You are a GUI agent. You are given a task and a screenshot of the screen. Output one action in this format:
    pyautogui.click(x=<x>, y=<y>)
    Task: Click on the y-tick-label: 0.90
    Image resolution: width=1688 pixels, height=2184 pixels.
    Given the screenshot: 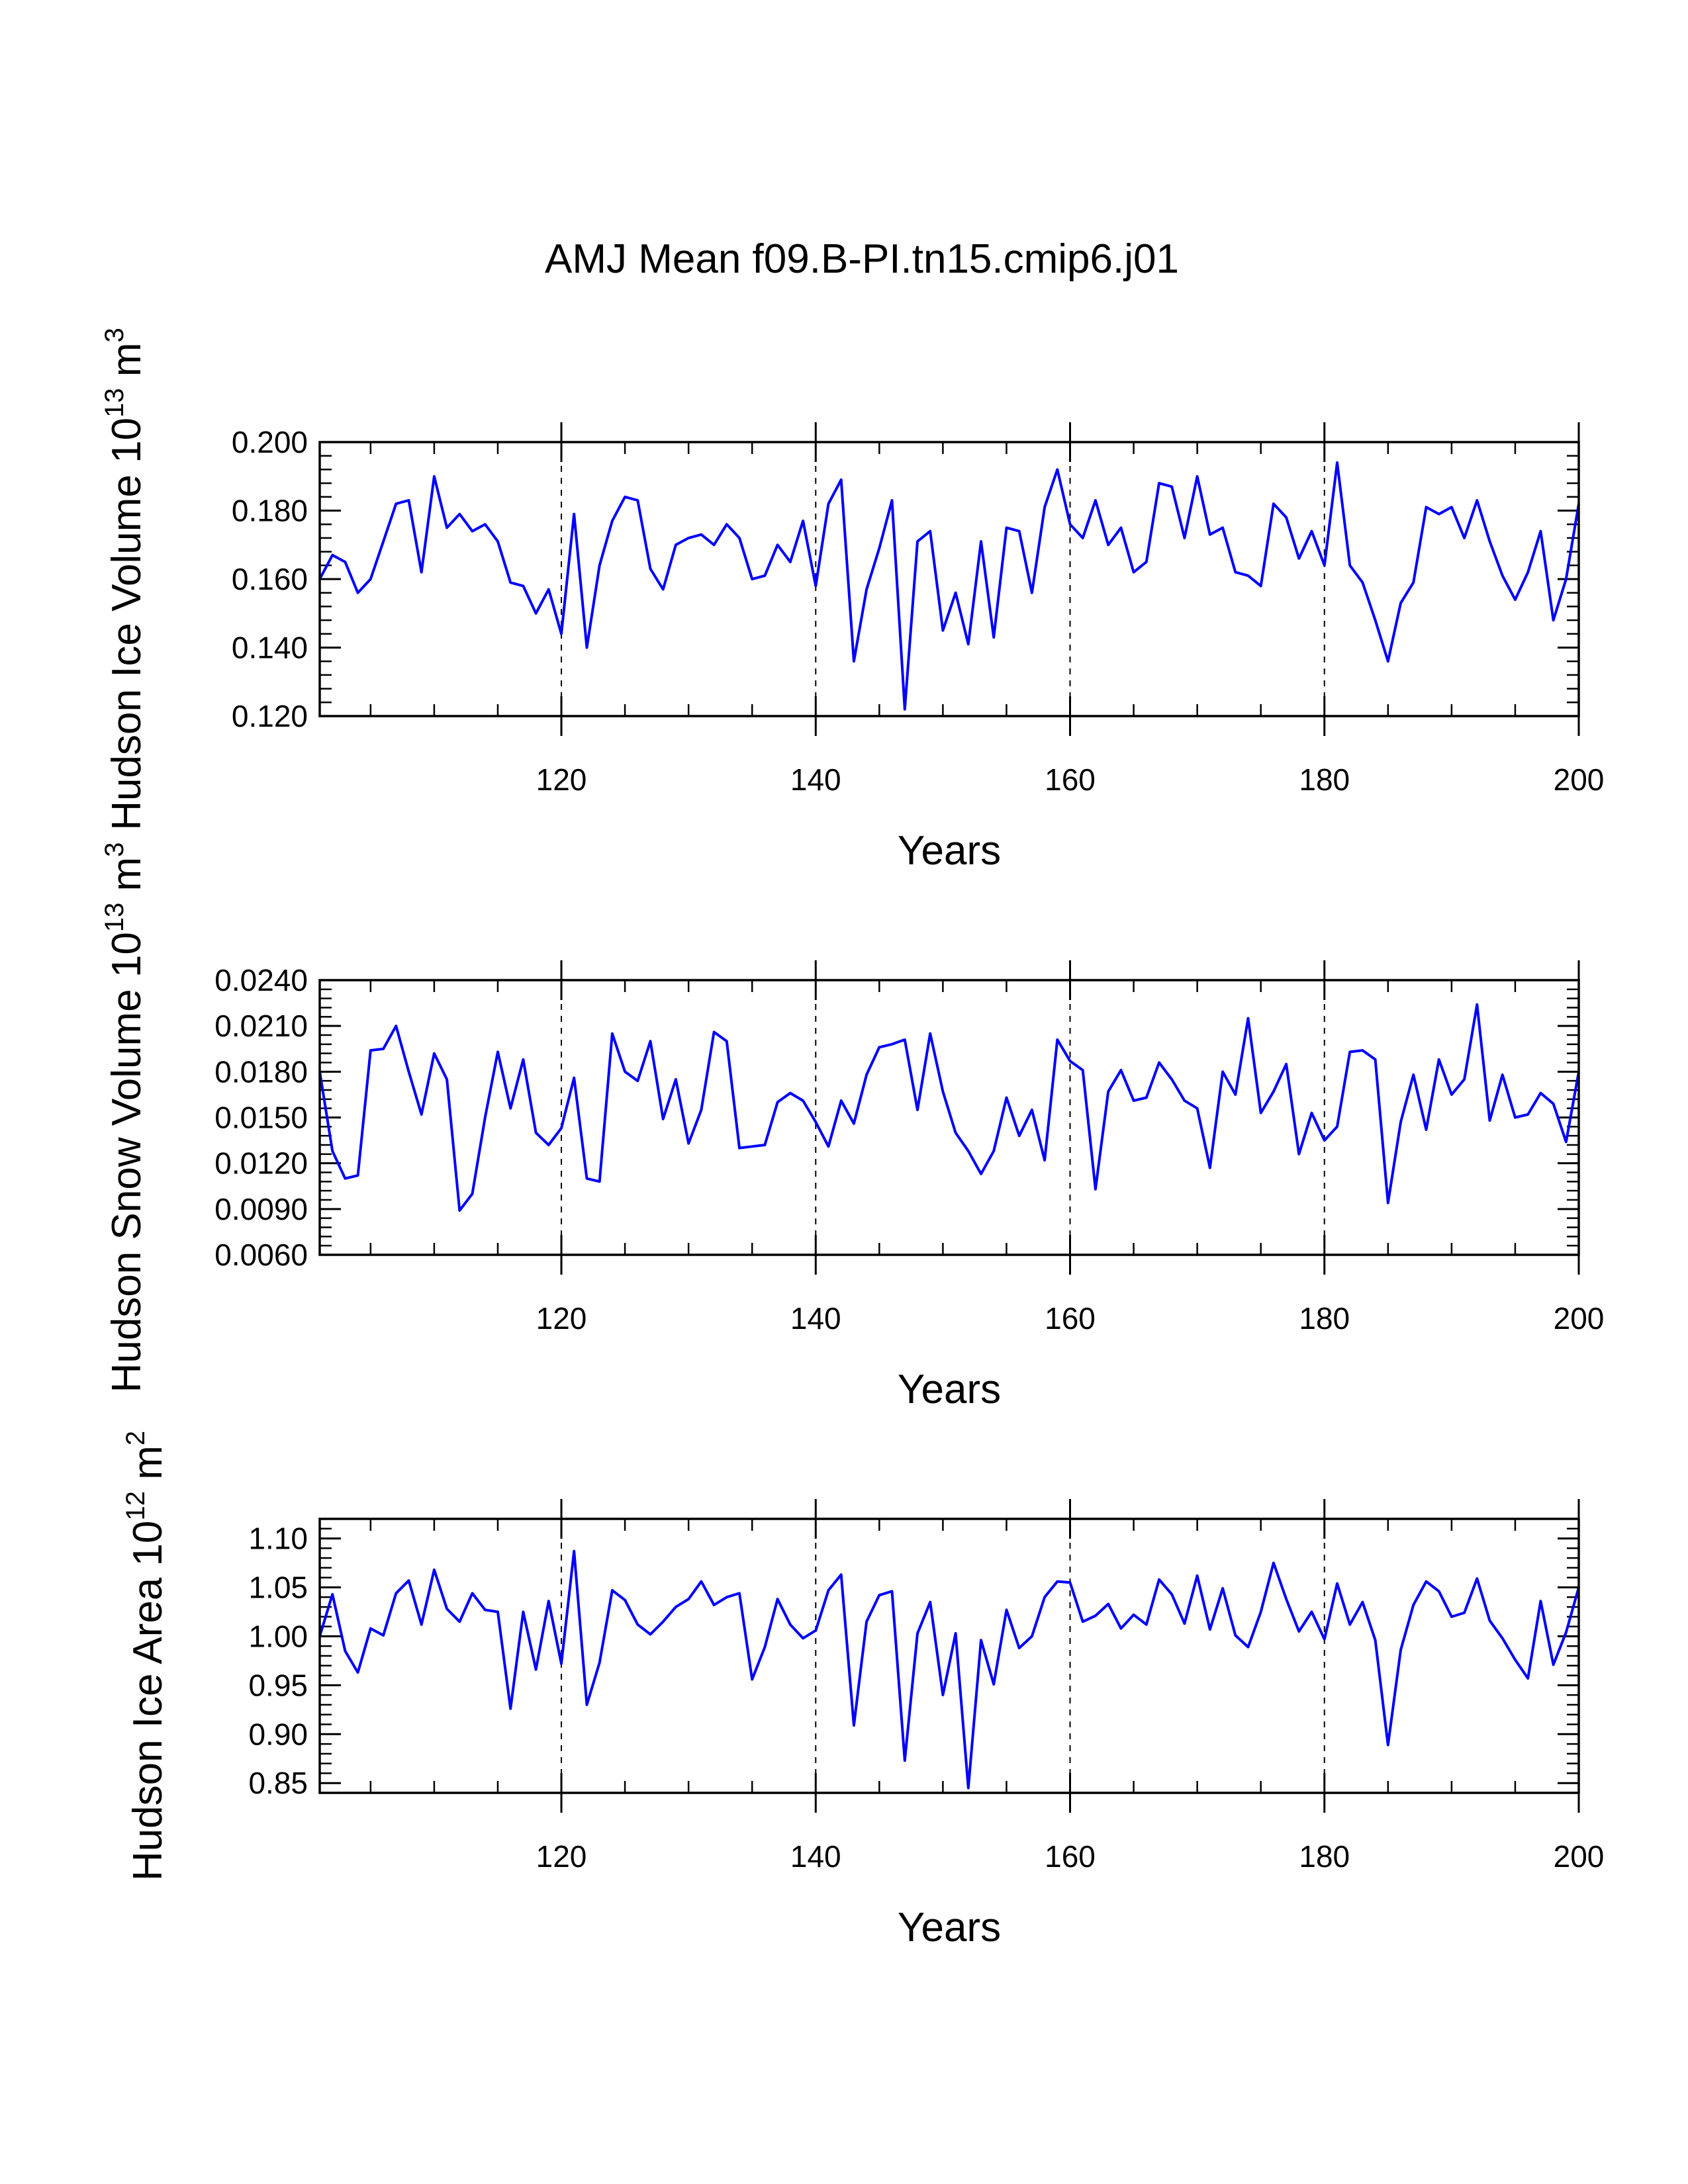 What is the action you would take?
    pyautogui.click(x=278, y=1734)
    